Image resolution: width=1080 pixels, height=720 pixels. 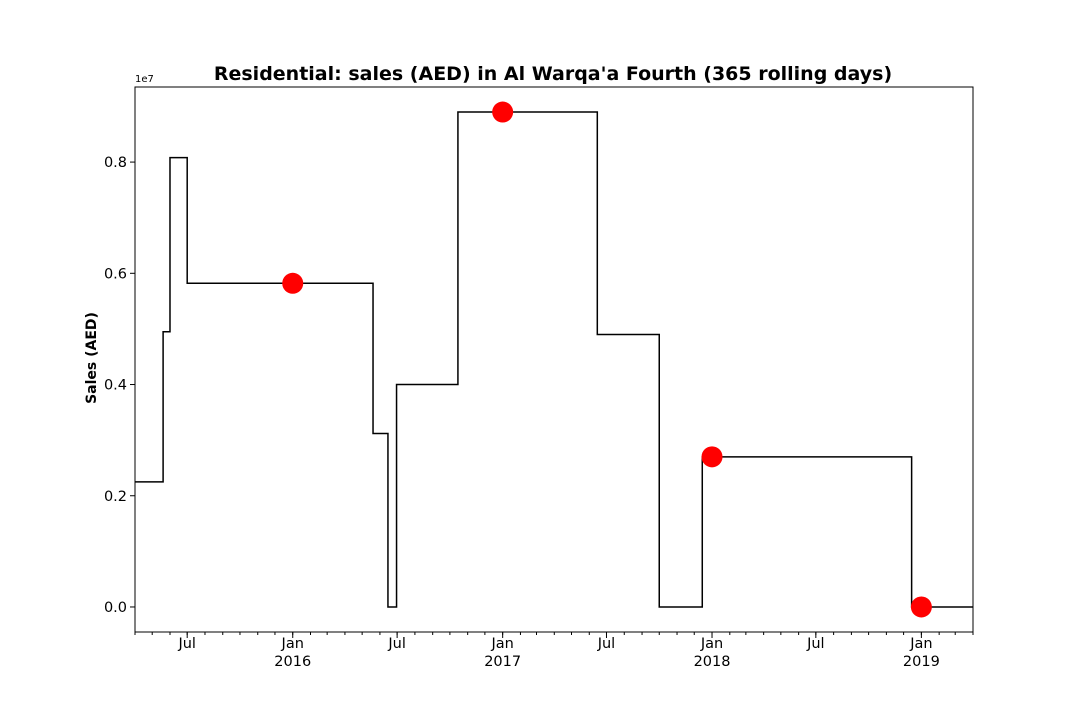 I want to click on x-tick-year-label: 2018, so click(x=712, y=662).